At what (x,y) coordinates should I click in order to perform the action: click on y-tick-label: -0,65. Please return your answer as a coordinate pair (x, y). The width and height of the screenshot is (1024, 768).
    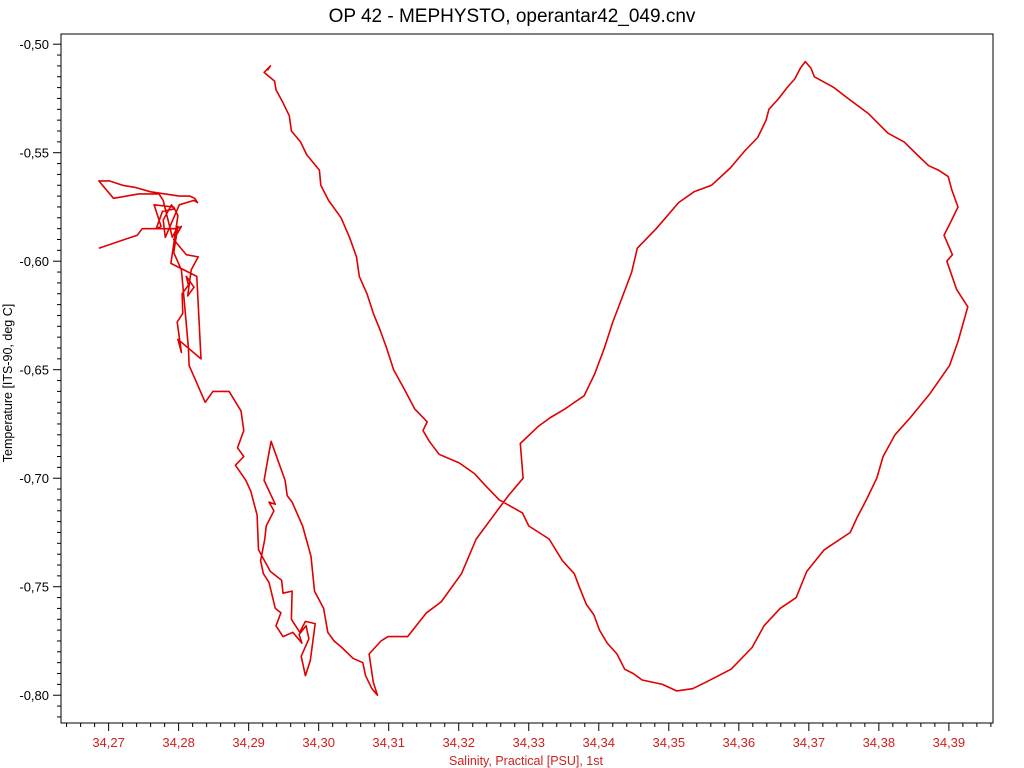
    Looking at the image, I should click on (34, 370).